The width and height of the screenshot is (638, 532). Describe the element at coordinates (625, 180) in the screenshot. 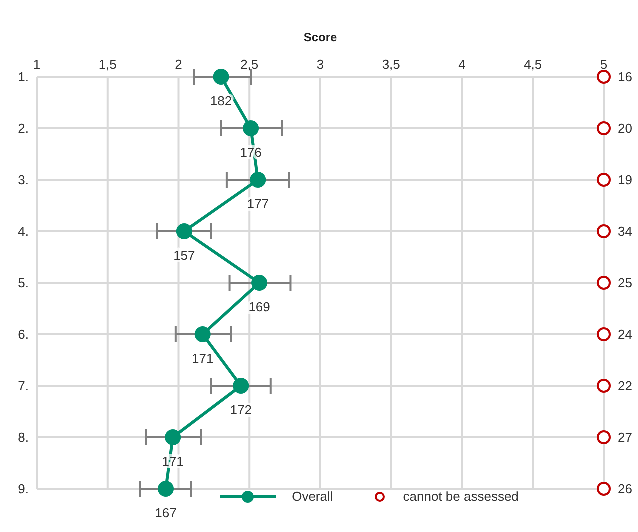

I see `annotation: 19` at that location.